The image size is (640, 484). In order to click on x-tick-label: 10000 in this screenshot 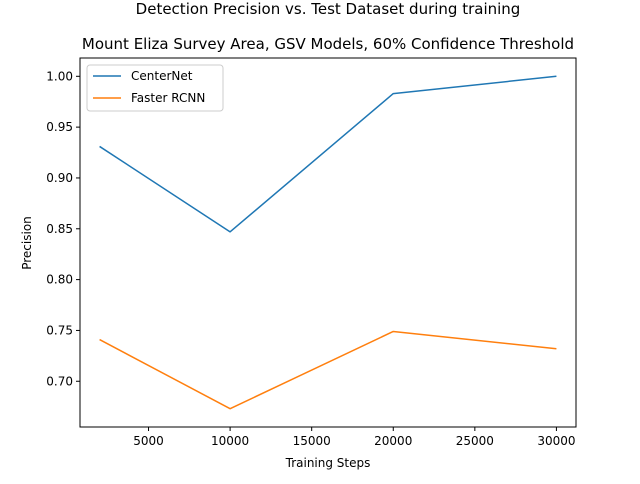, I will do `click(230, 441)`.